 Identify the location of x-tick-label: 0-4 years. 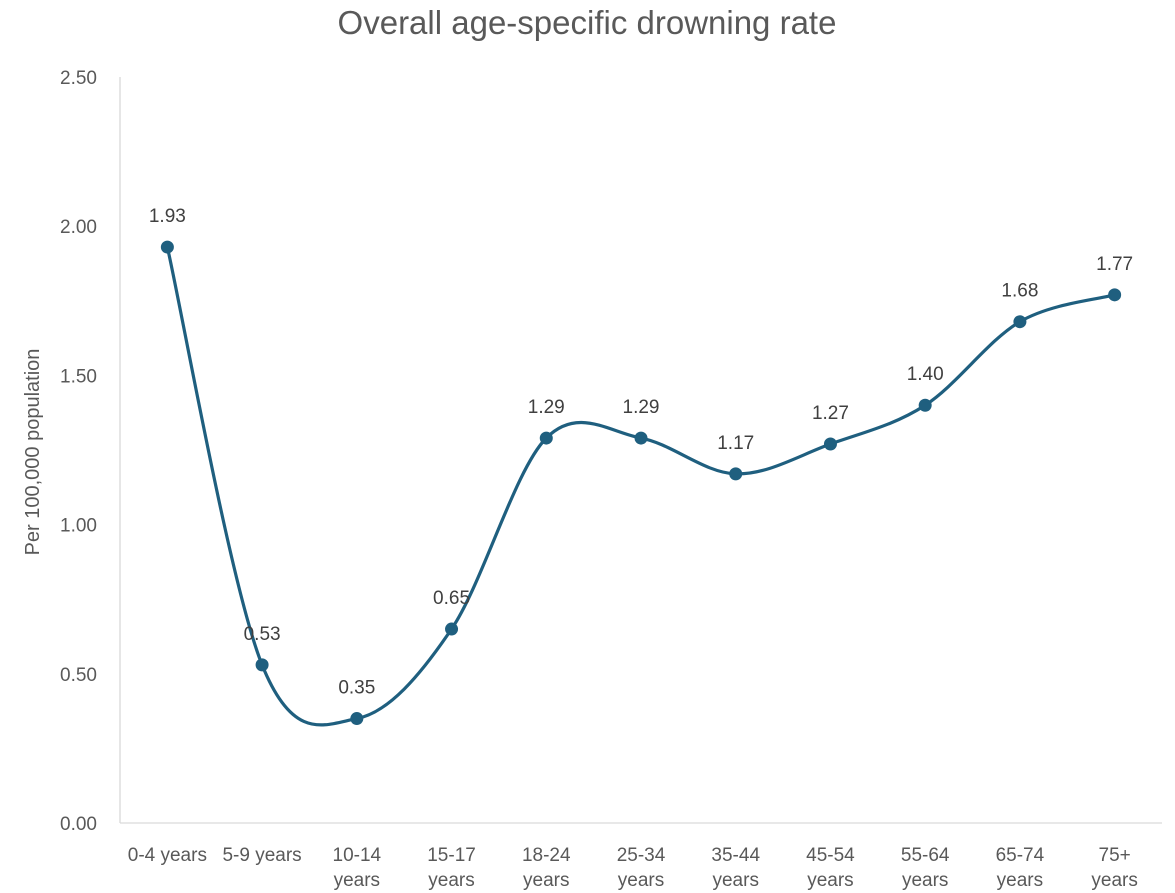
(167, 855).